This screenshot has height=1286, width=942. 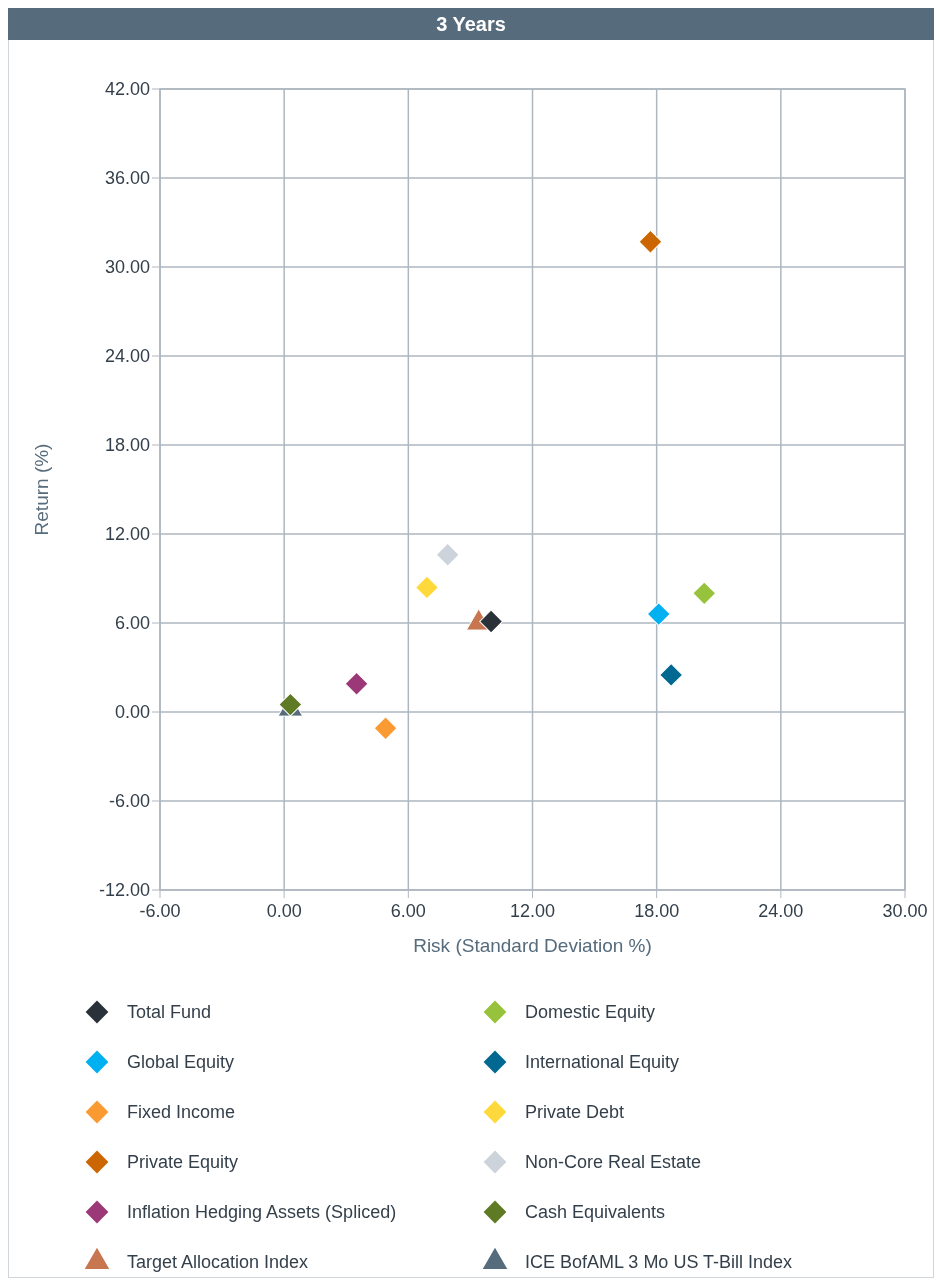 I want to click on chart-title: 3 Years, so click(x=471, y=24).